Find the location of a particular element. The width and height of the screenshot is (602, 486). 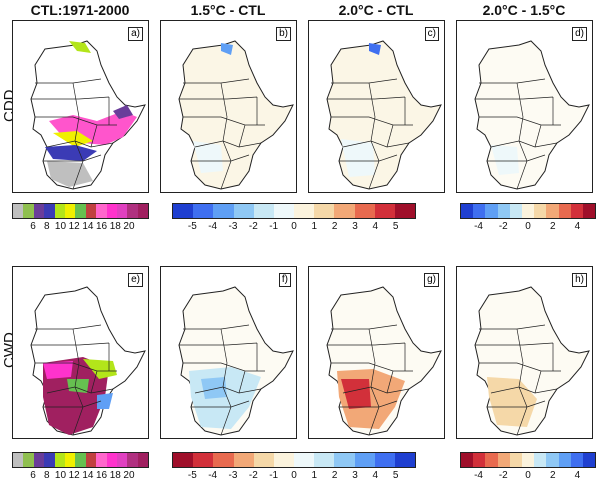

panel-label-a: a) is located at coordinates (135, 34).